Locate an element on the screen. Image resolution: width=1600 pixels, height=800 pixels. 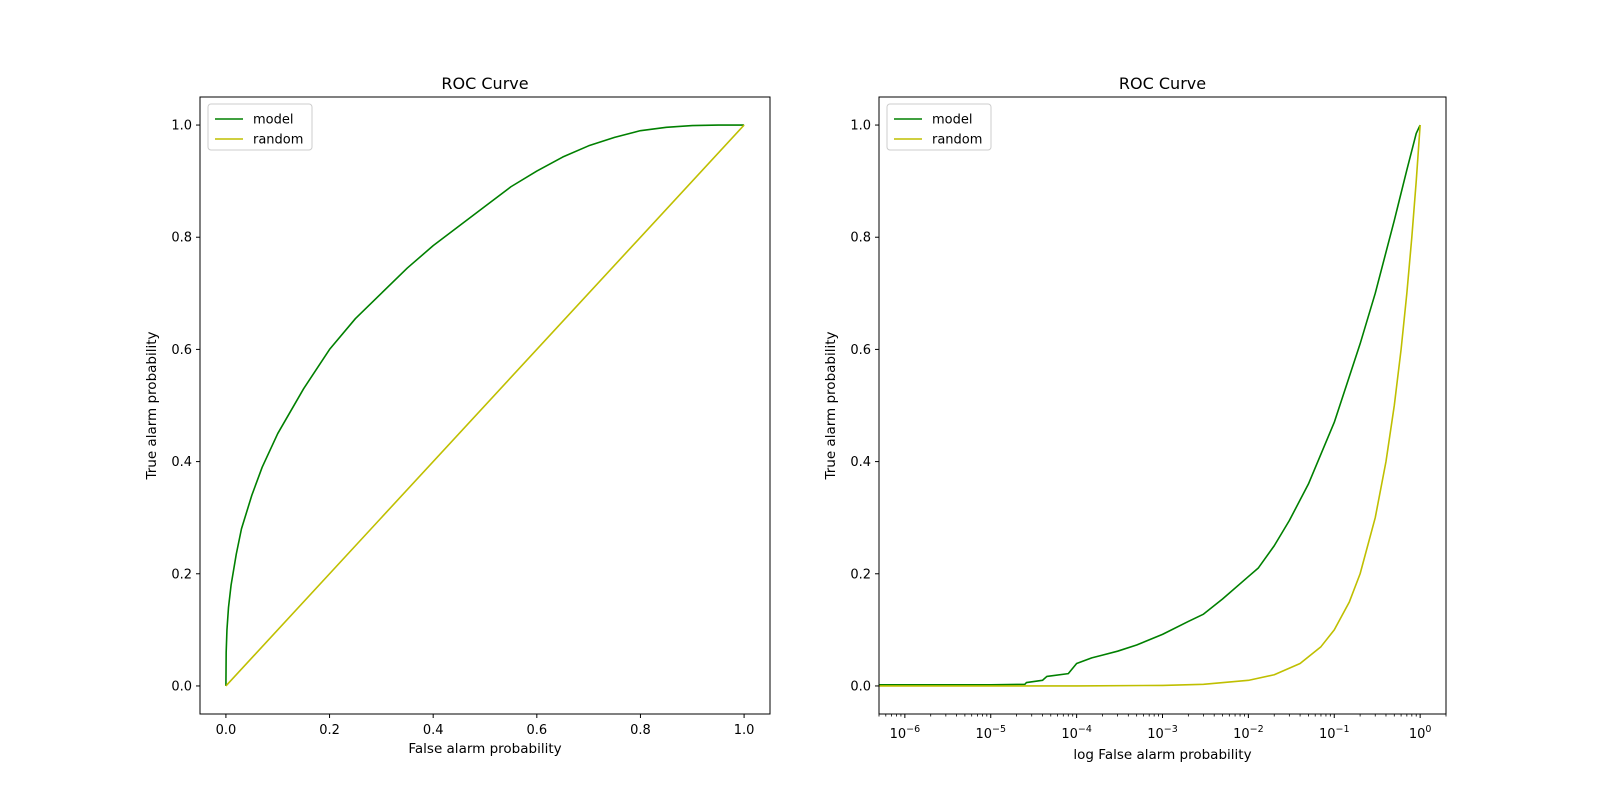
x-tick-label-exponent: −2 is located at coordinates (1257, 729).